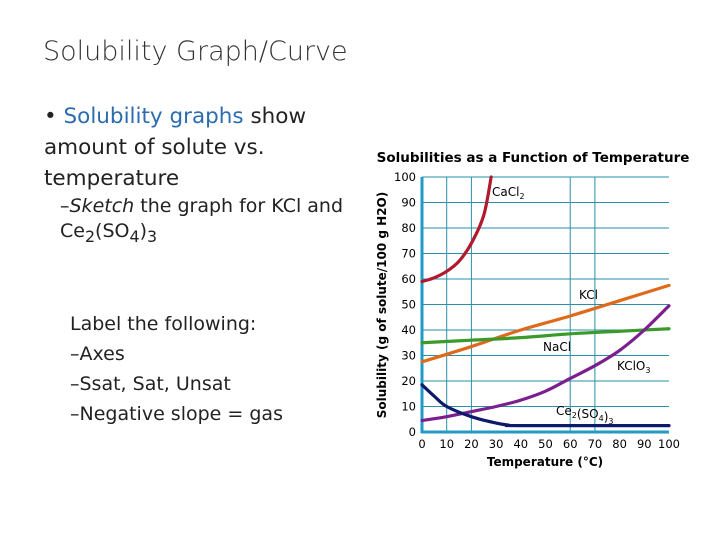  What do you see at coordinates (90, 236) in the screenshot?
I see `sub2: 2` at bounding box center [90, 236].